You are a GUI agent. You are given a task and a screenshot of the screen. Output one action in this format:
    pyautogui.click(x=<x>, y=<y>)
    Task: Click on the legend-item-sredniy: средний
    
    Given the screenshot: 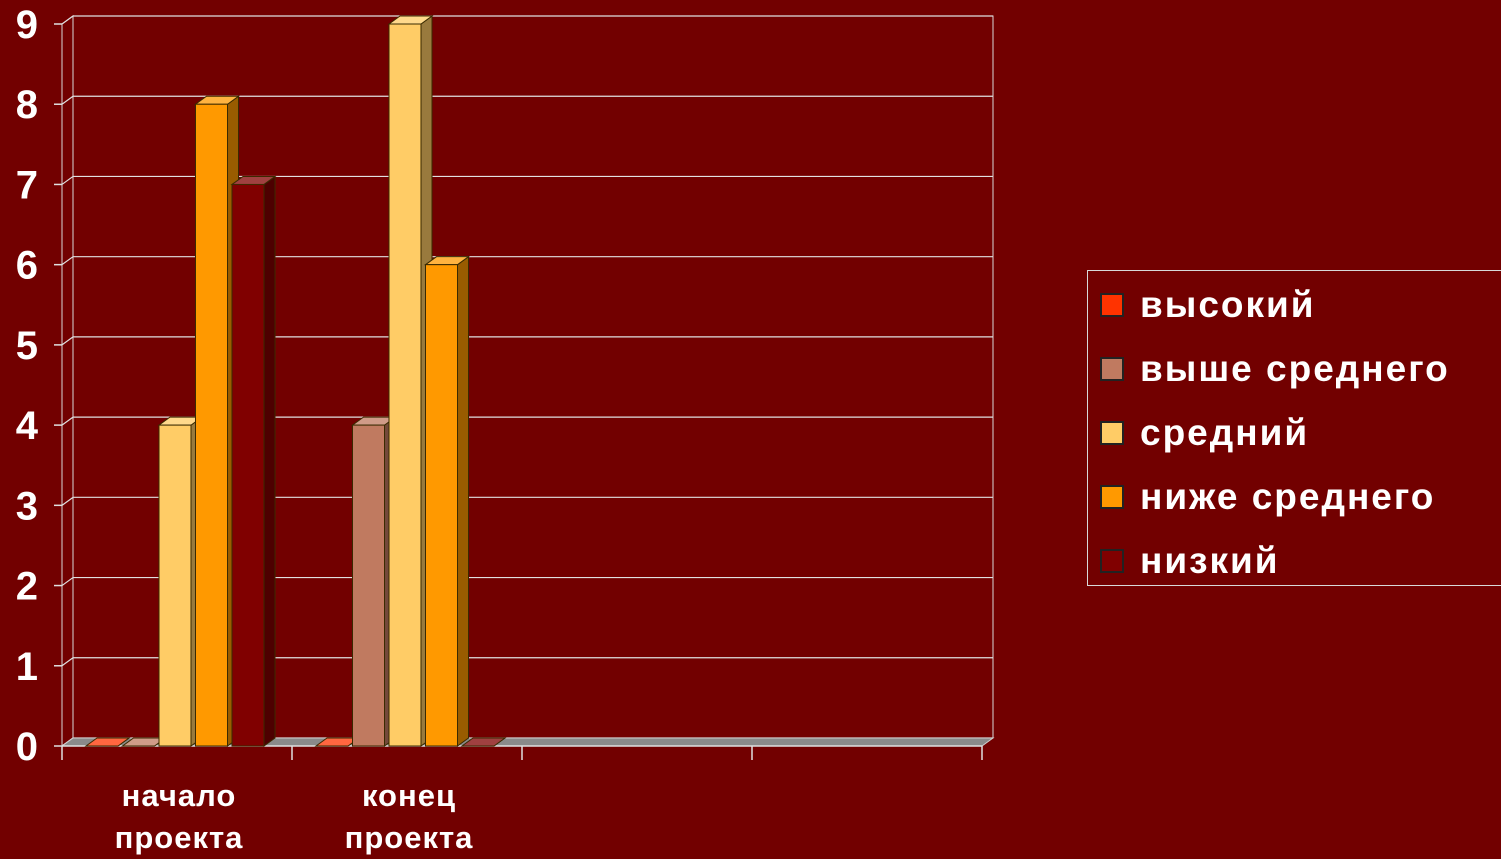 What is the action you would take?
    pyautogui.click(x=1205, y=432)
    